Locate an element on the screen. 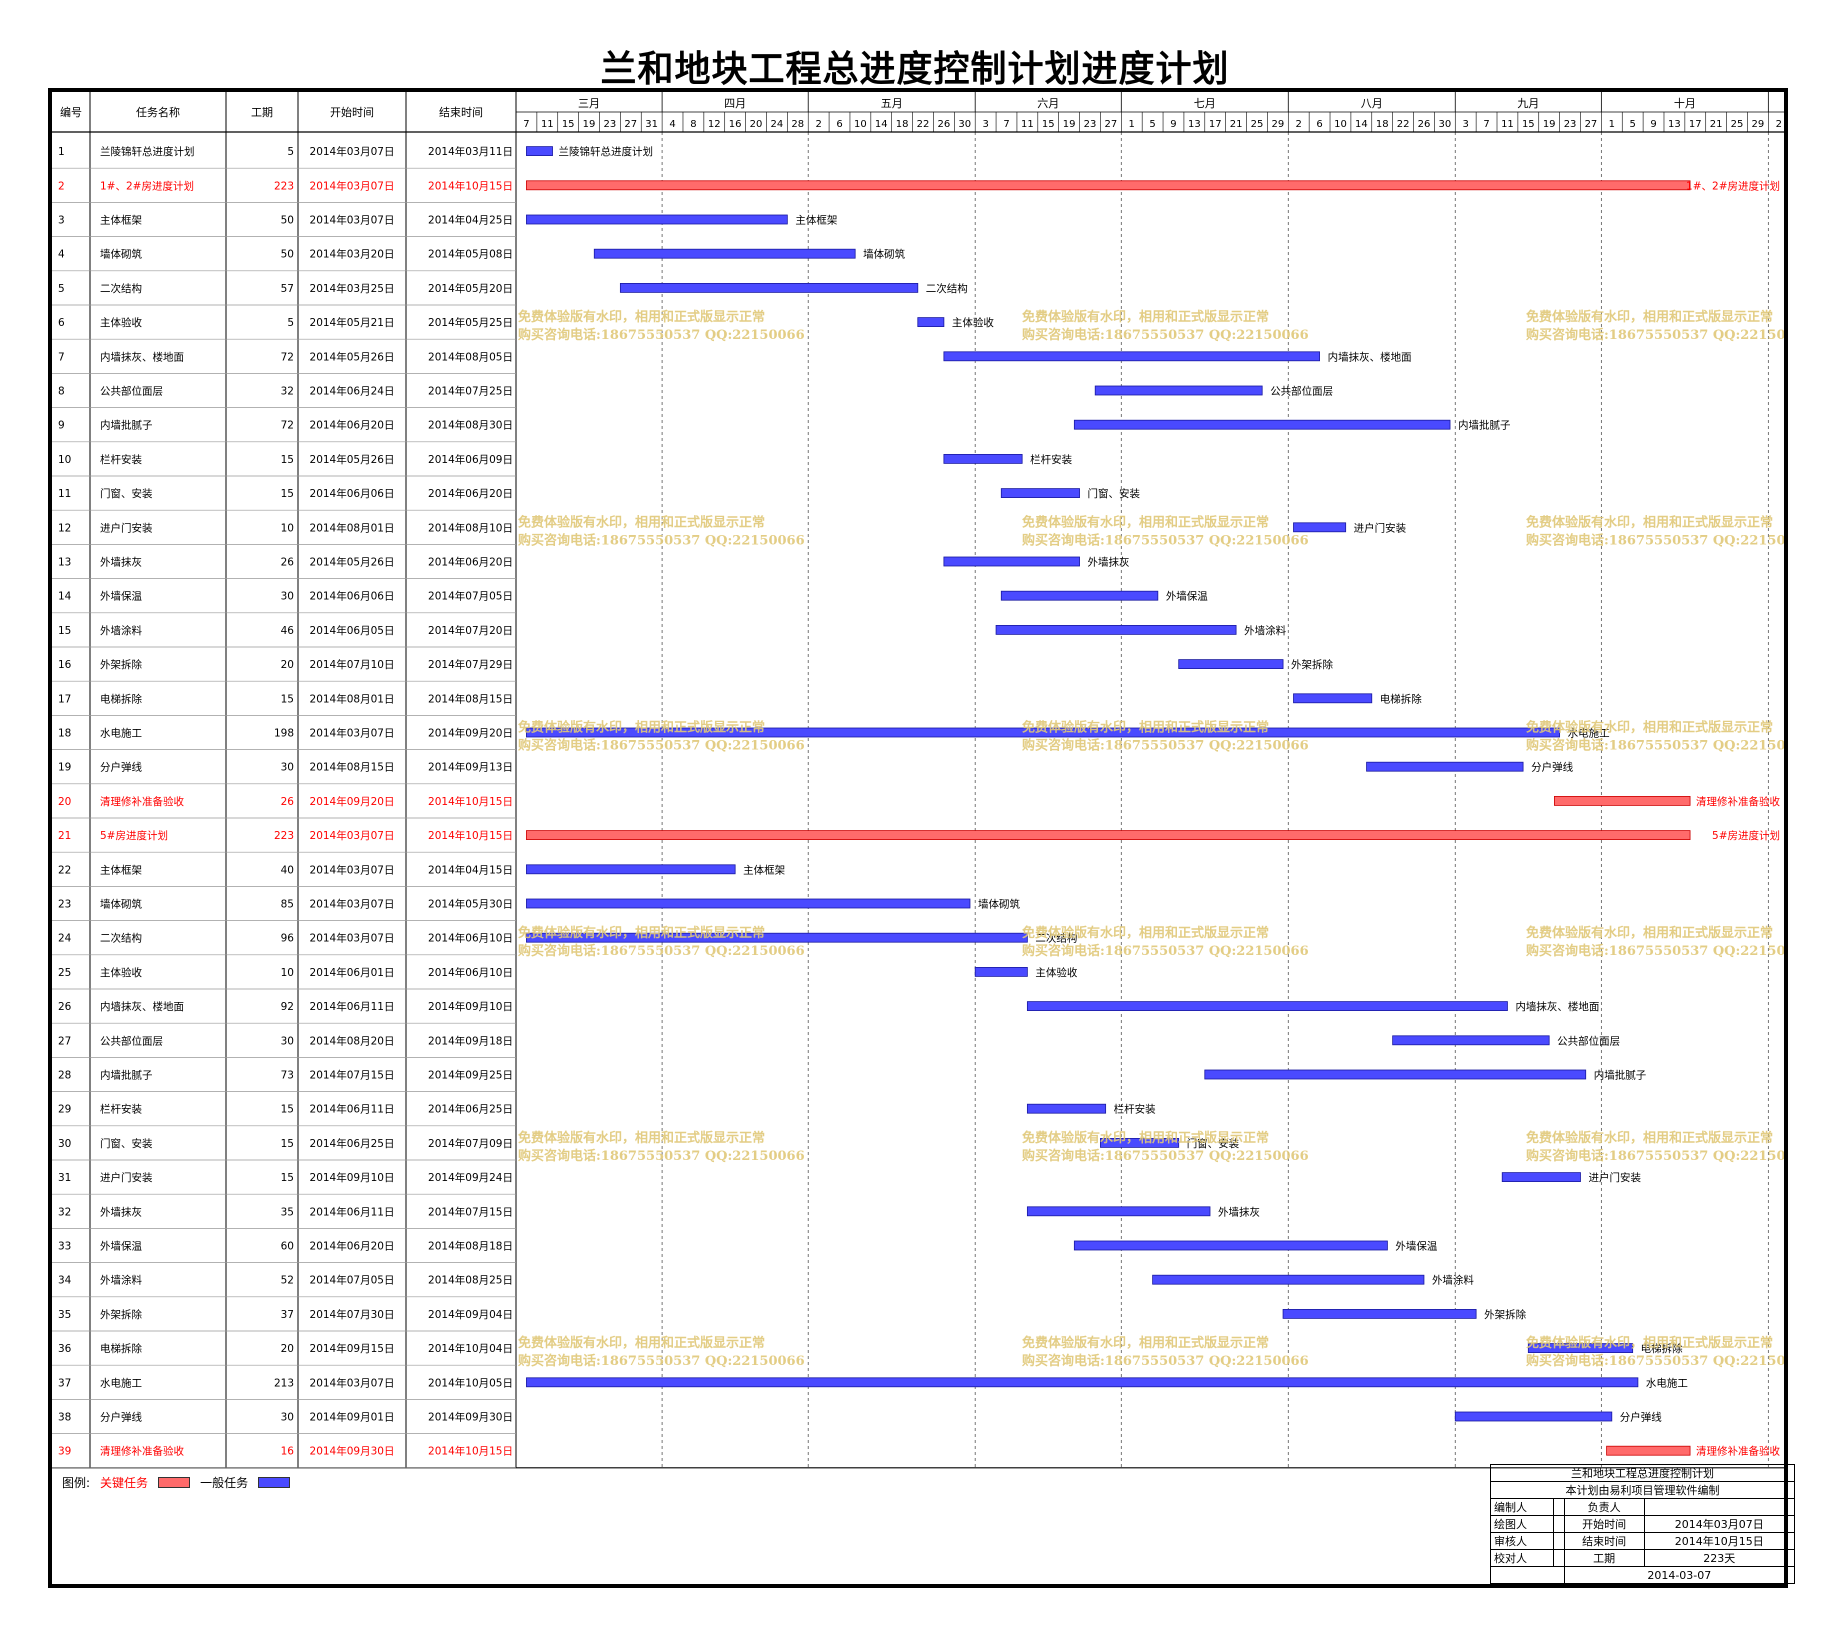 Image resolution: width=1830 pixels, height=1635 pixels. task-name: 电梯拆除 is located at coordinates (121, 1348).